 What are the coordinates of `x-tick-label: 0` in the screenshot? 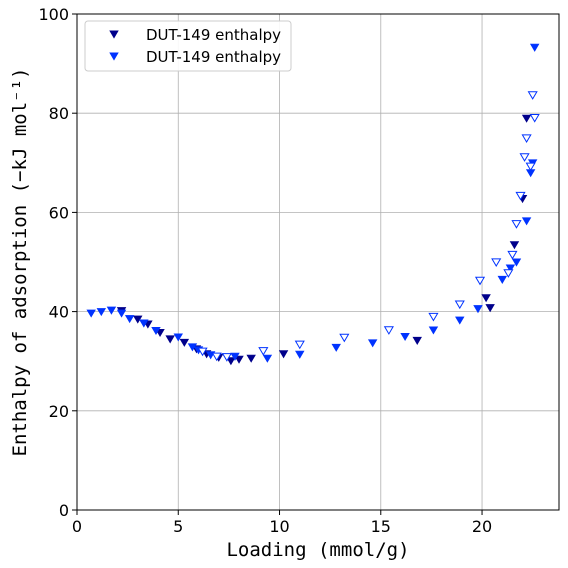 It's located at (77, 526).